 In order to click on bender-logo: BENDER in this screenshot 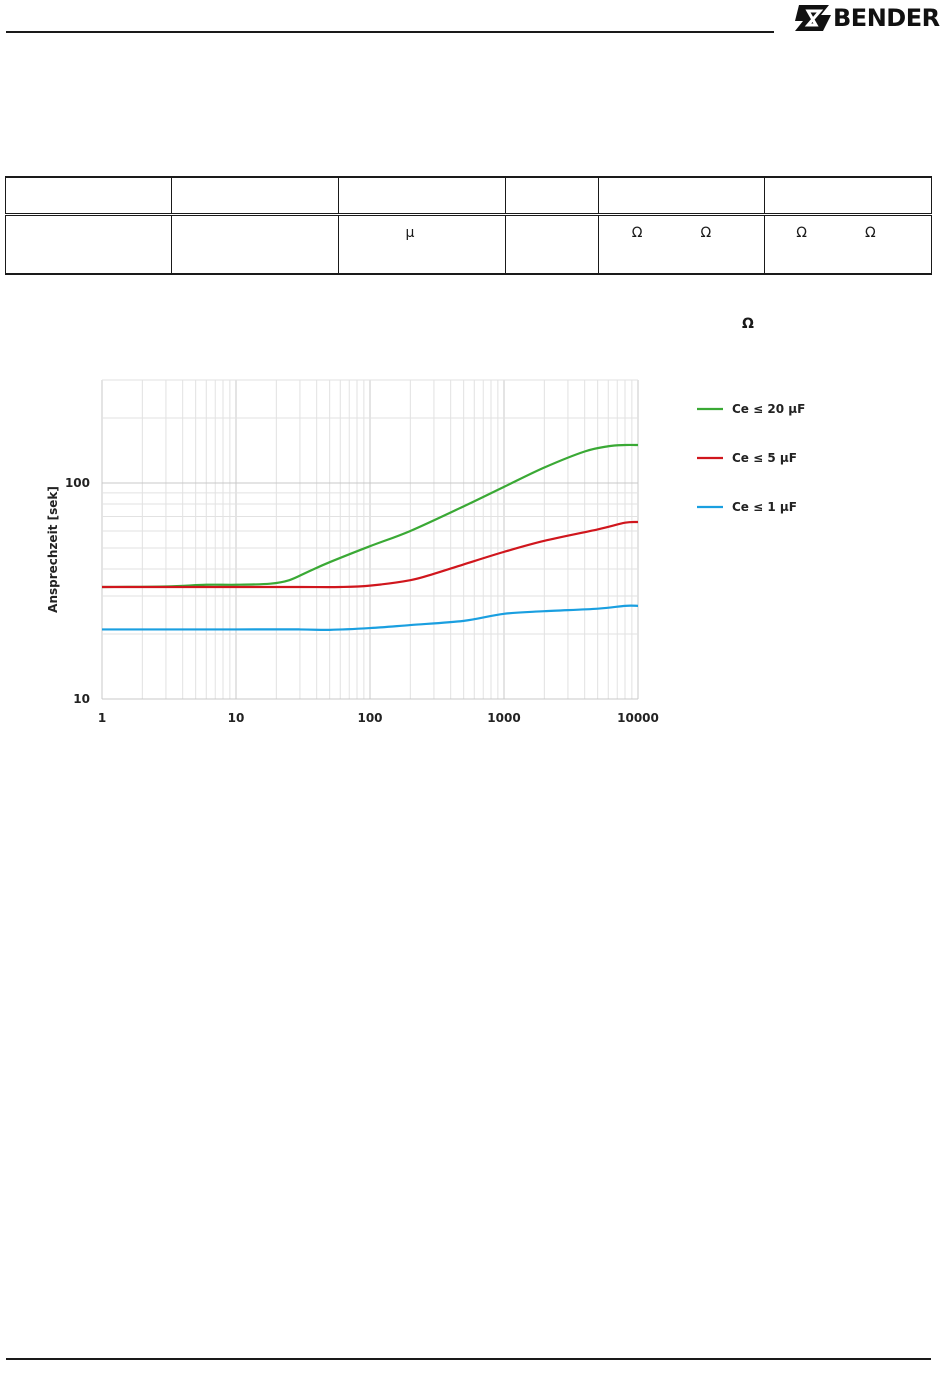, I will do `click(867, 19)`.